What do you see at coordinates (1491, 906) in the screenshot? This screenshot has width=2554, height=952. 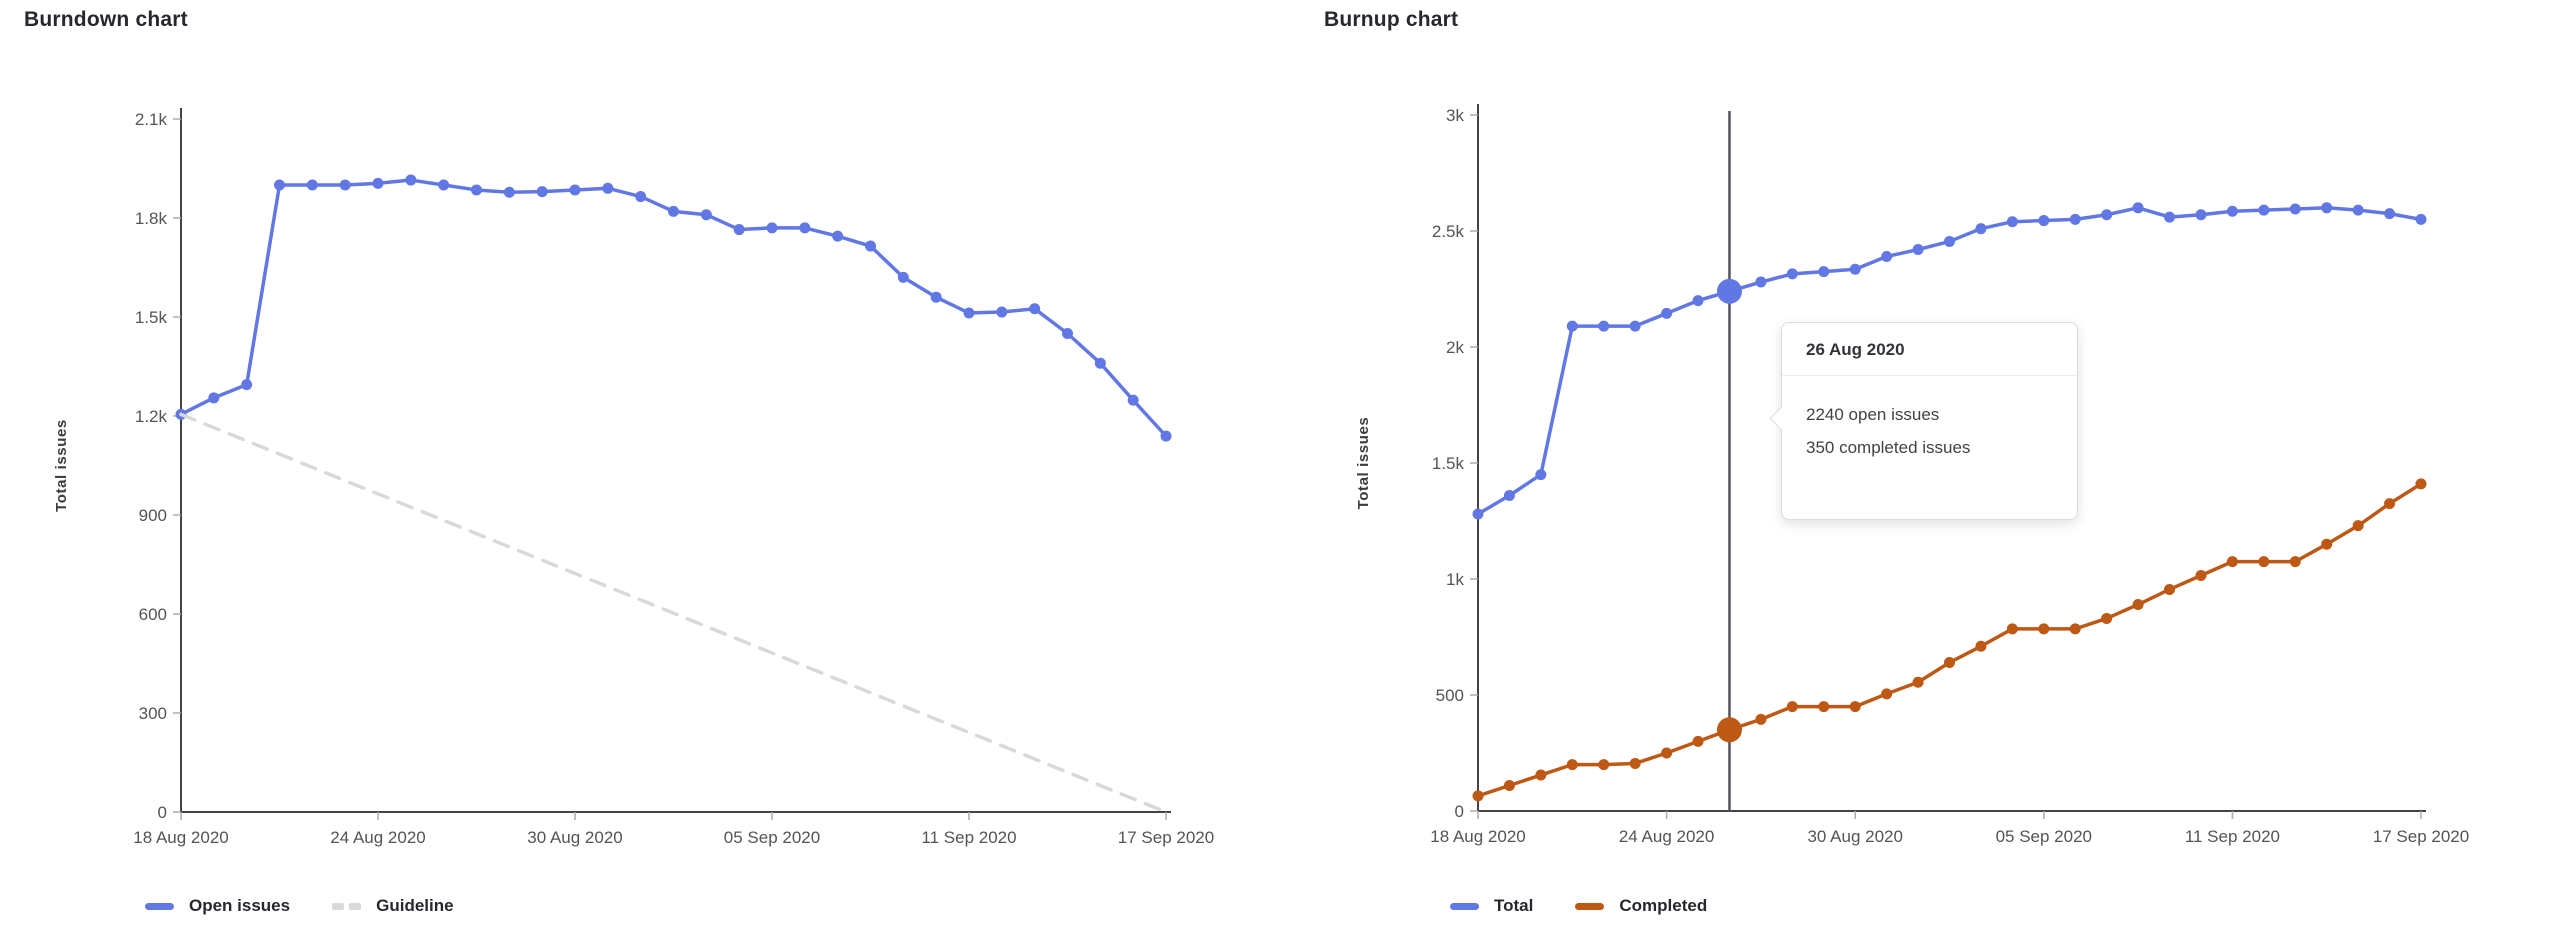 I see `legend-item-total: Total` at bounding box center [1491, 906].